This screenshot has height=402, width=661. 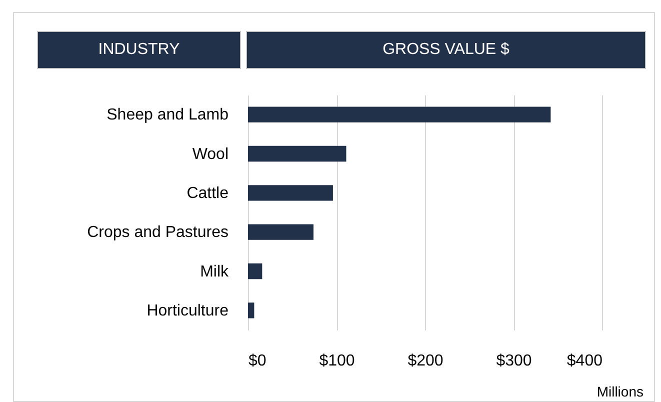 I want to click on x-tick-label: $300, so click(x=514, y=361).